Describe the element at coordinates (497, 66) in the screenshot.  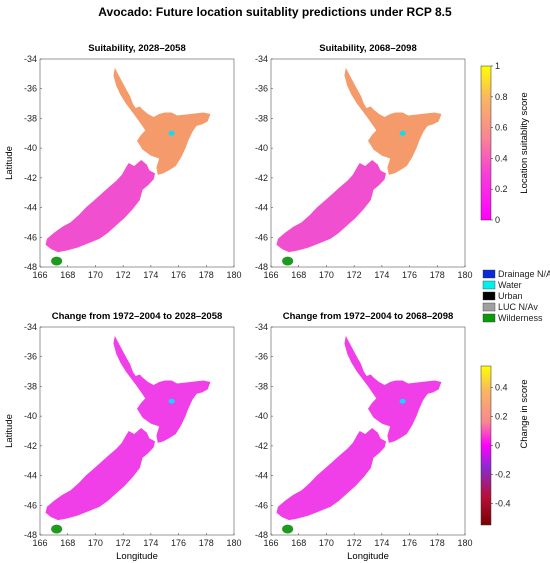
I see `colorbar-tick-label: 1` at that location.